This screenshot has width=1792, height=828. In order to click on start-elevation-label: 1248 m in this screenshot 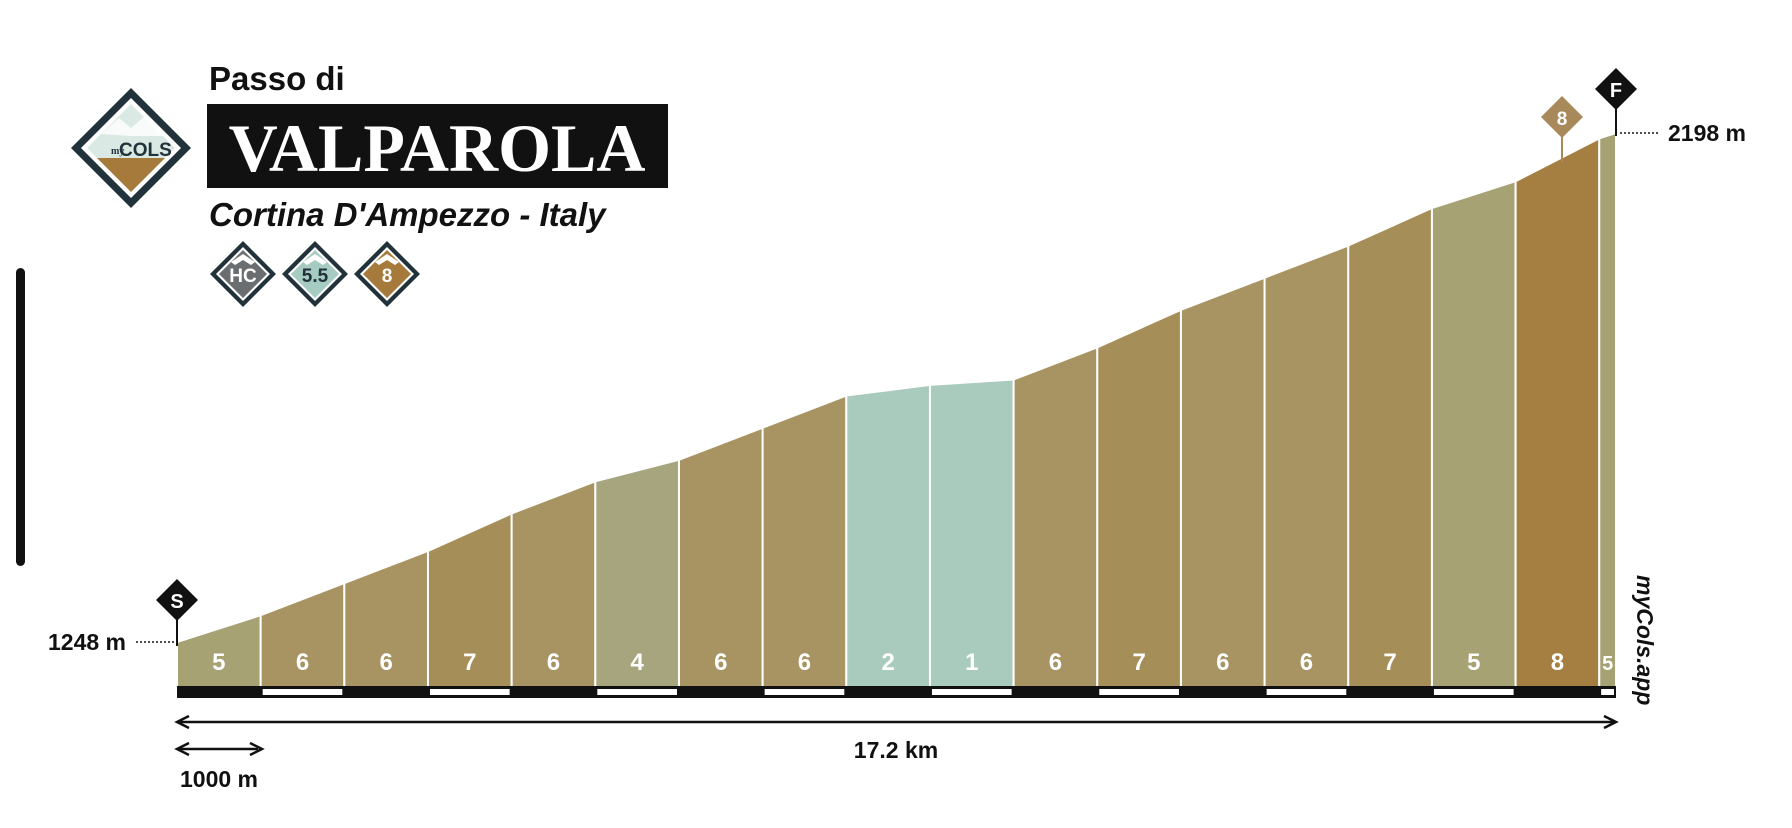, I will do `click(87, 642)`.